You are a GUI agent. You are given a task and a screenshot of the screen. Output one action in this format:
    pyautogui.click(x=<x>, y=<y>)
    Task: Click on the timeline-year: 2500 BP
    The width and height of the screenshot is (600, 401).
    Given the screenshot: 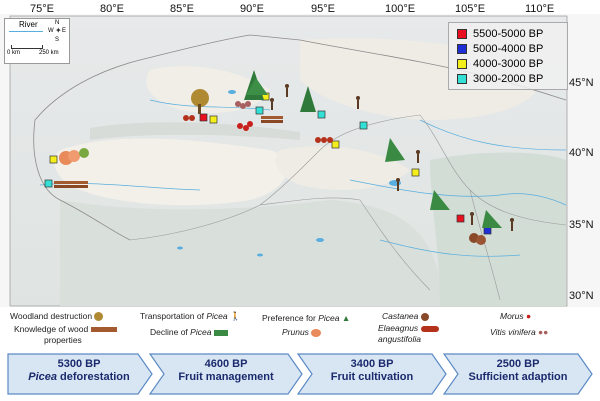 What is the action you would take?
    pyautogui.click(x=518, y=364)
    